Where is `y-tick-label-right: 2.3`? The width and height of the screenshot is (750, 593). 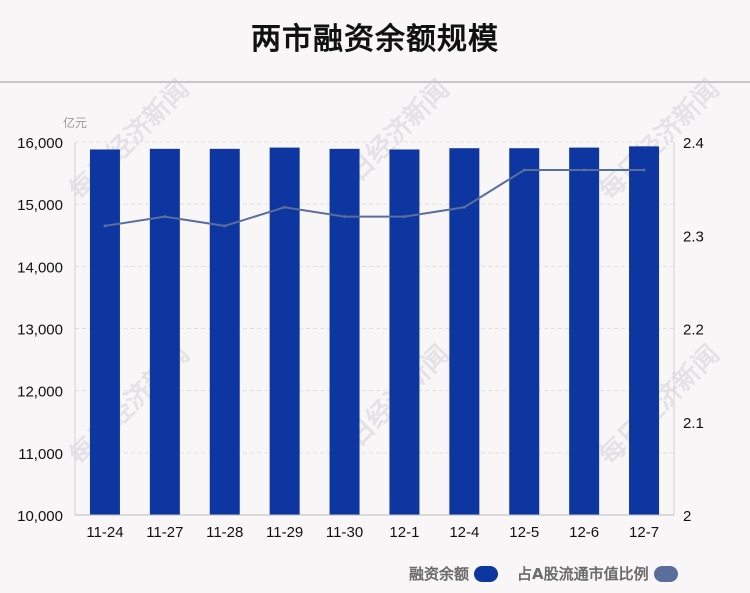
y-tick-label-right: 2.3 is located at coordinates (693, 236).